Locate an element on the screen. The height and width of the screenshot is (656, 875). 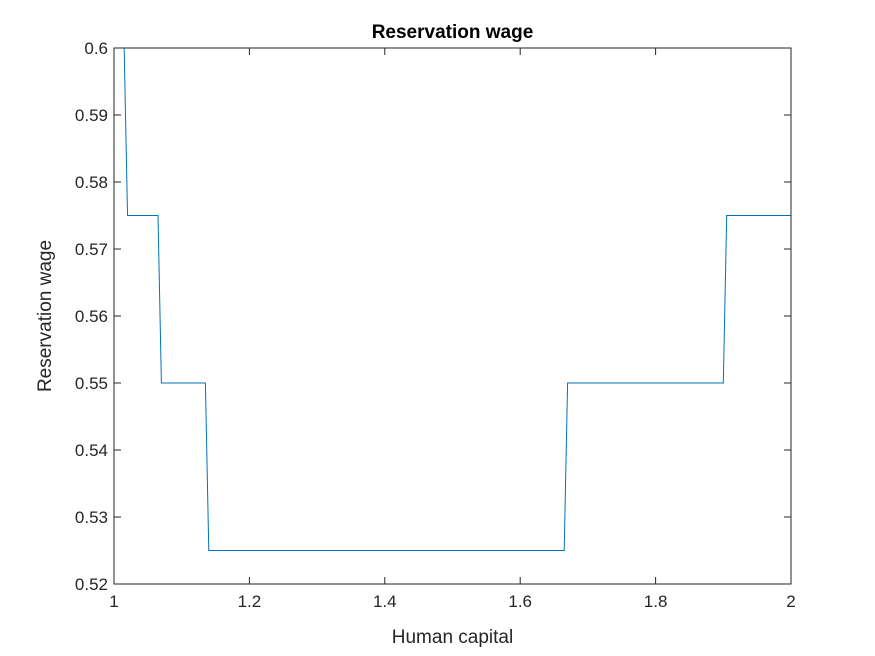
y-tick-label: 0.53 is located at coordinates (91, 517).